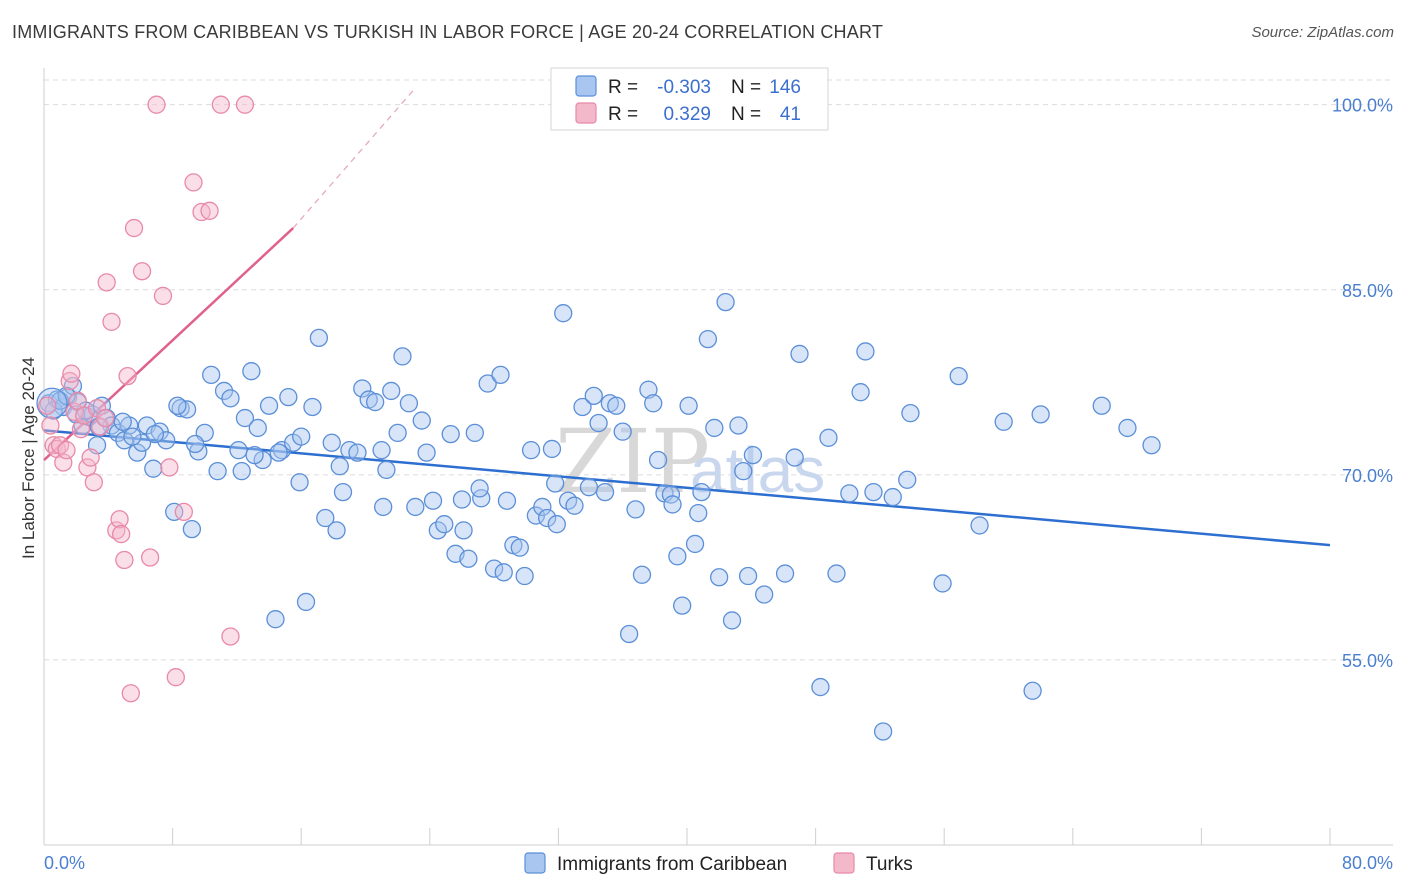 This screenshot has width=1406, height=892. I want to click on x-tick-label-left: 0.0%, so click(64, 863).